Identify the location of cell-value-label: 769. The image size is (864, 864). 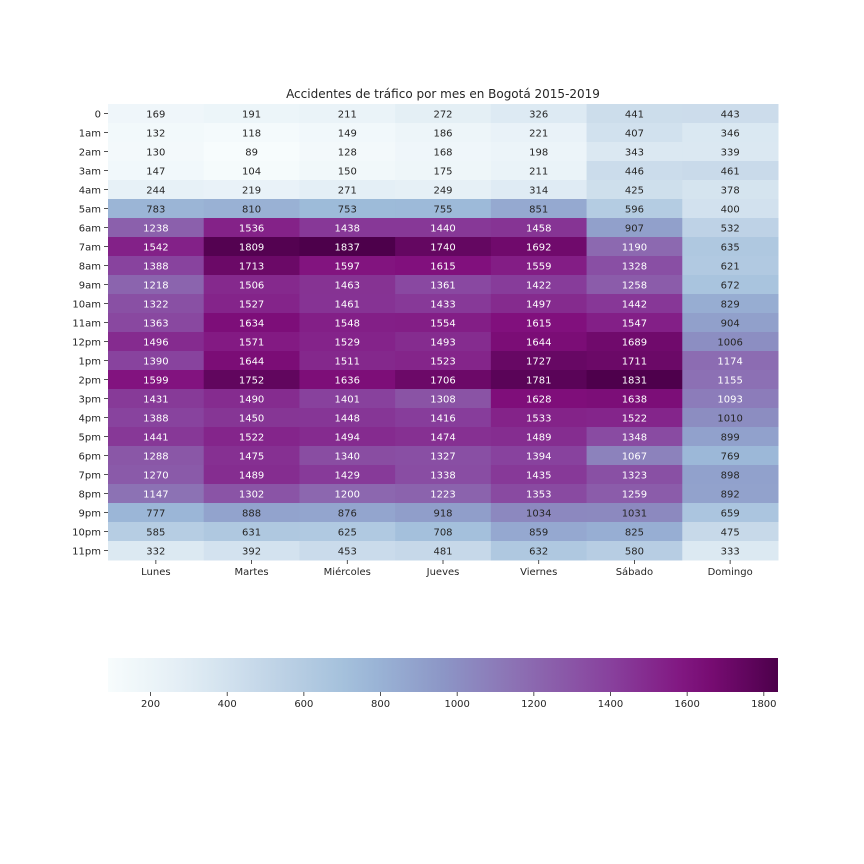
(730, 457).